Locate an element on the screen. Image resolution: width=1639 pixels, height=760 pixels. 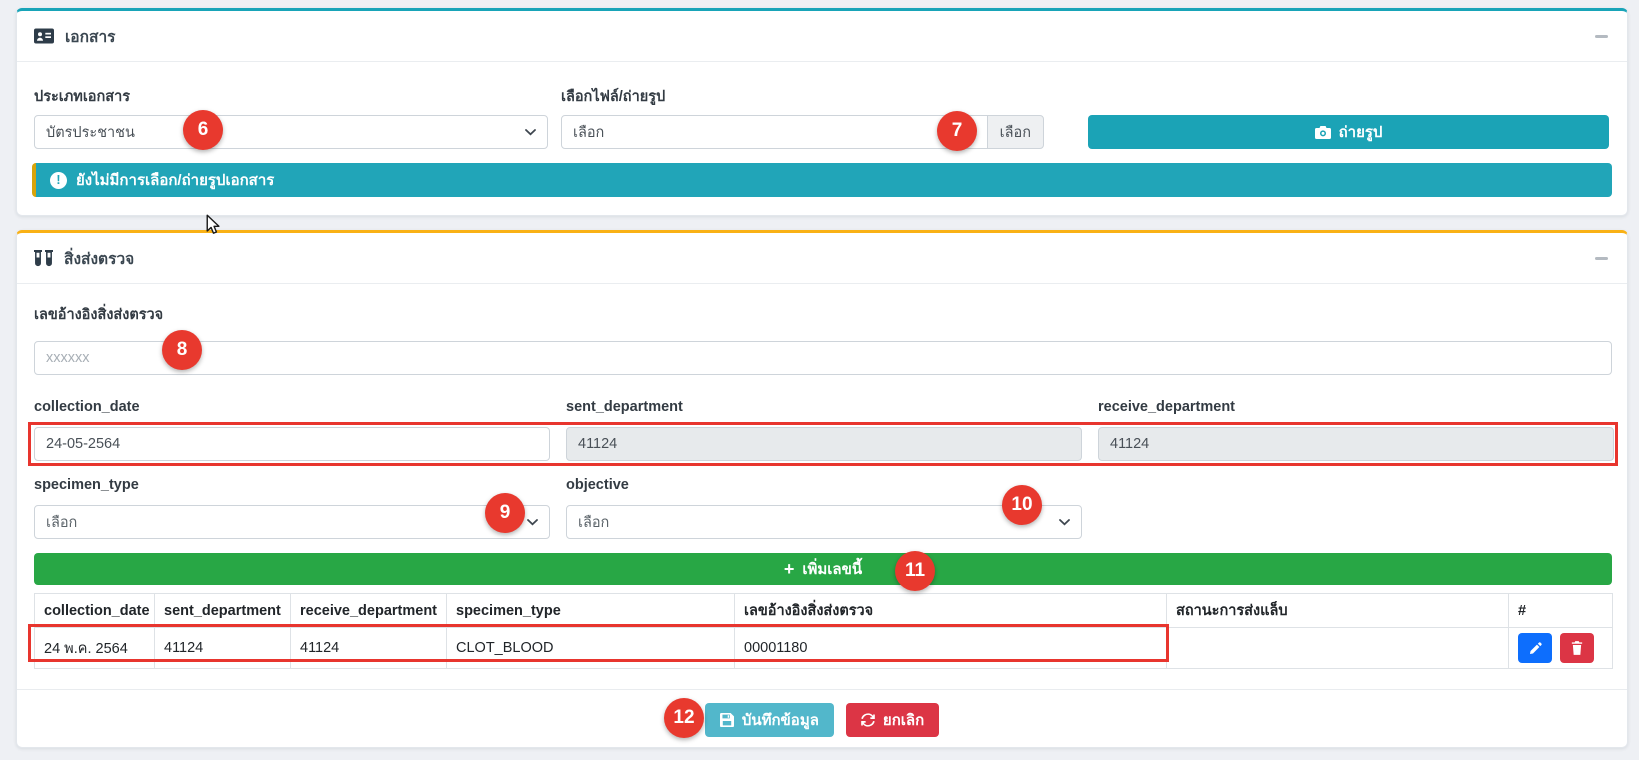
cell-ref-number: 00001180 is located at coordinates (950, 648).